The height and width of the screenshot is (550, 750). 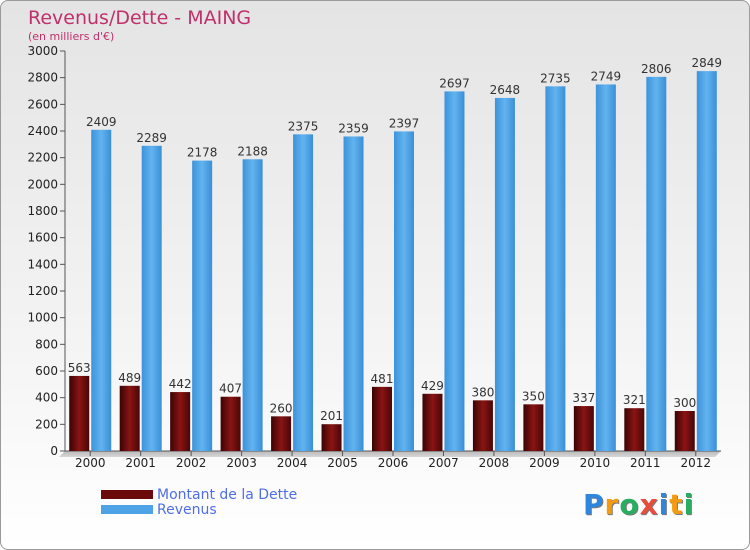 What do you see at coordinates (544, 463) in the screenshot?
I see `x-tick-label: 2009` at bounding box center [544, 463].